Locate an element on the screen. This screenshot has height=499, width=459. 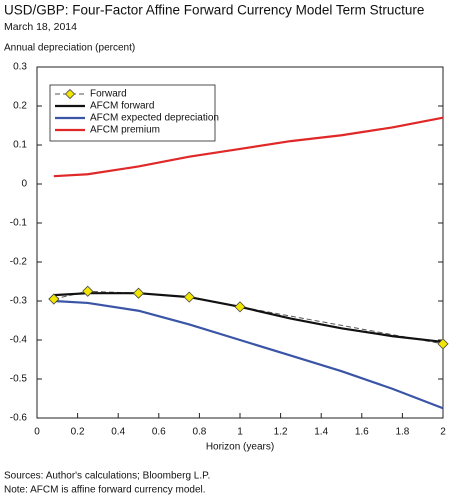
x-tick-label: 0.8 is located at coordinates (199, 432).